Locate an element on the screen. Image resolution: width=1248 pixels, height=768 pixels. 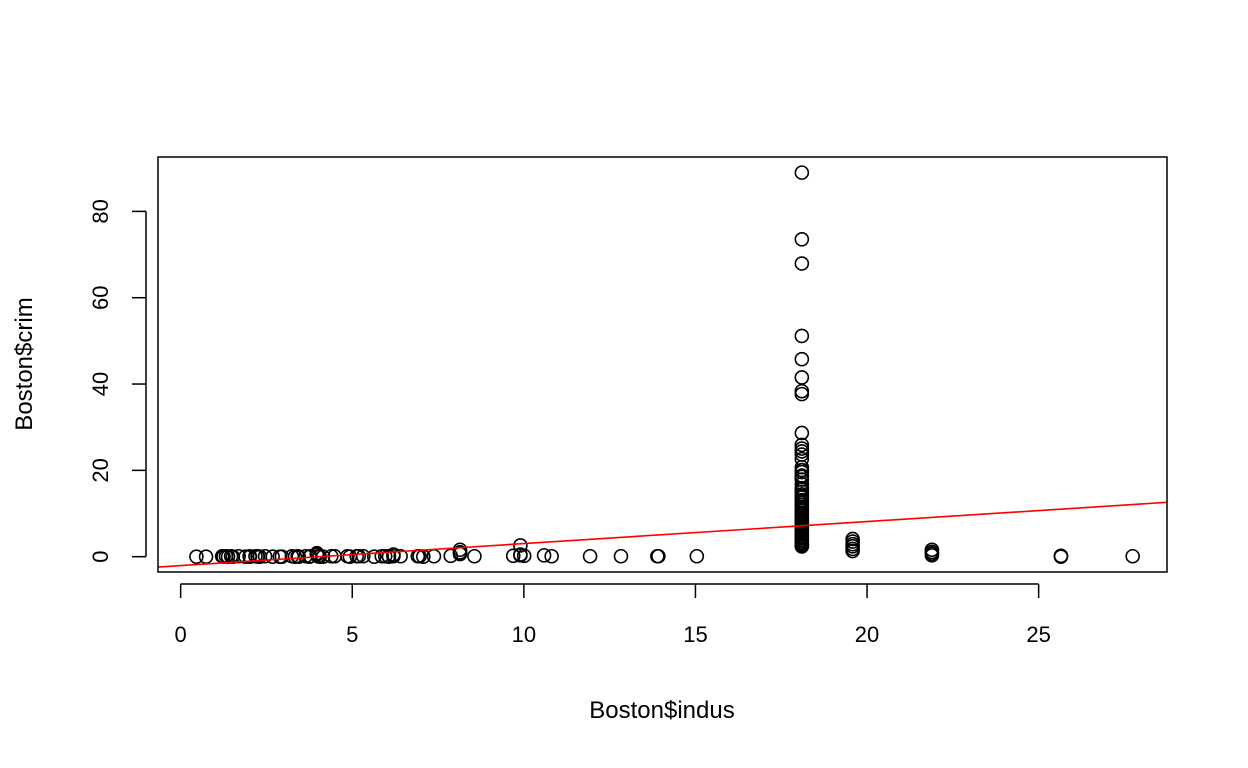
x-tick-label: 25 is located at coordinates (1038, 634).